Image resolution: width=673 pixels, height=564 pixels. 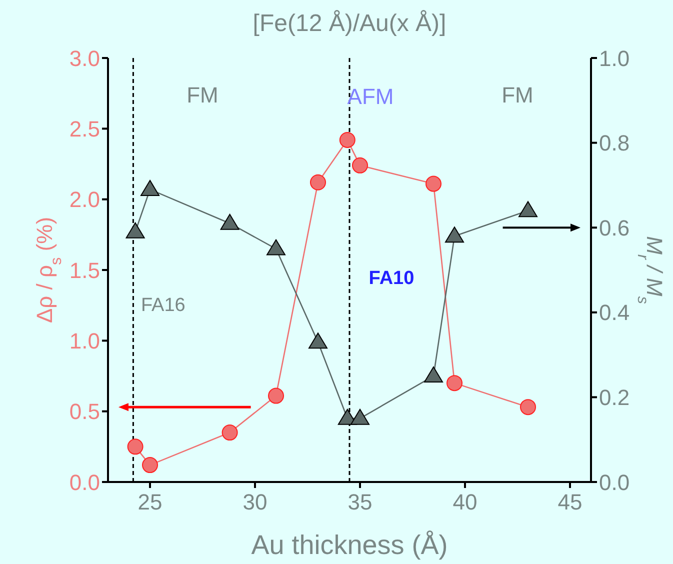 What do you see at coordinates (84, 58) in the screenshot?
I see `y-tick-label: 3.0` at bounding box center [84, 58].